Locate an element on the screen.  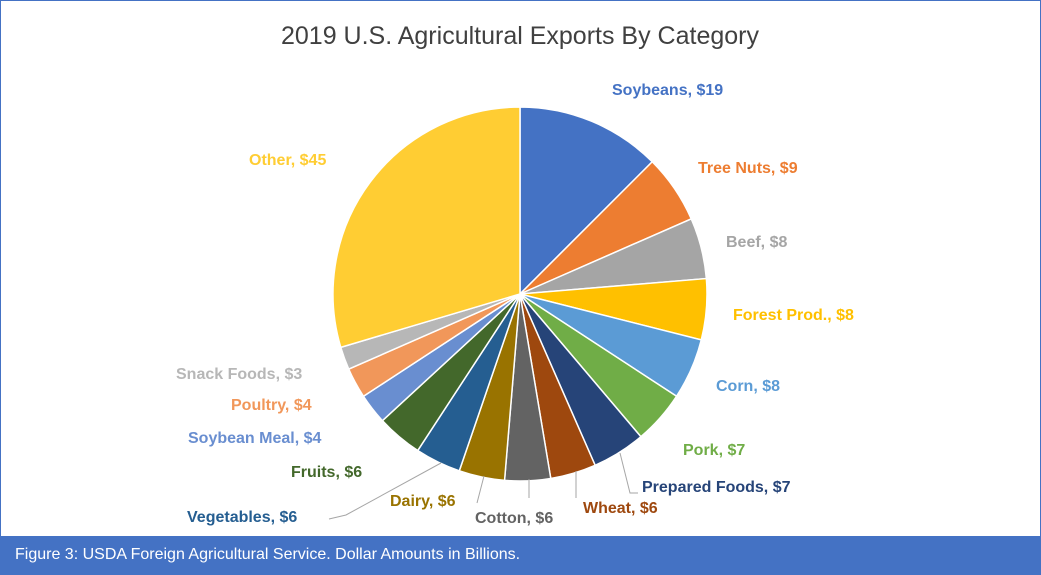
pie-slice-other is located at coordinates (426, 227).